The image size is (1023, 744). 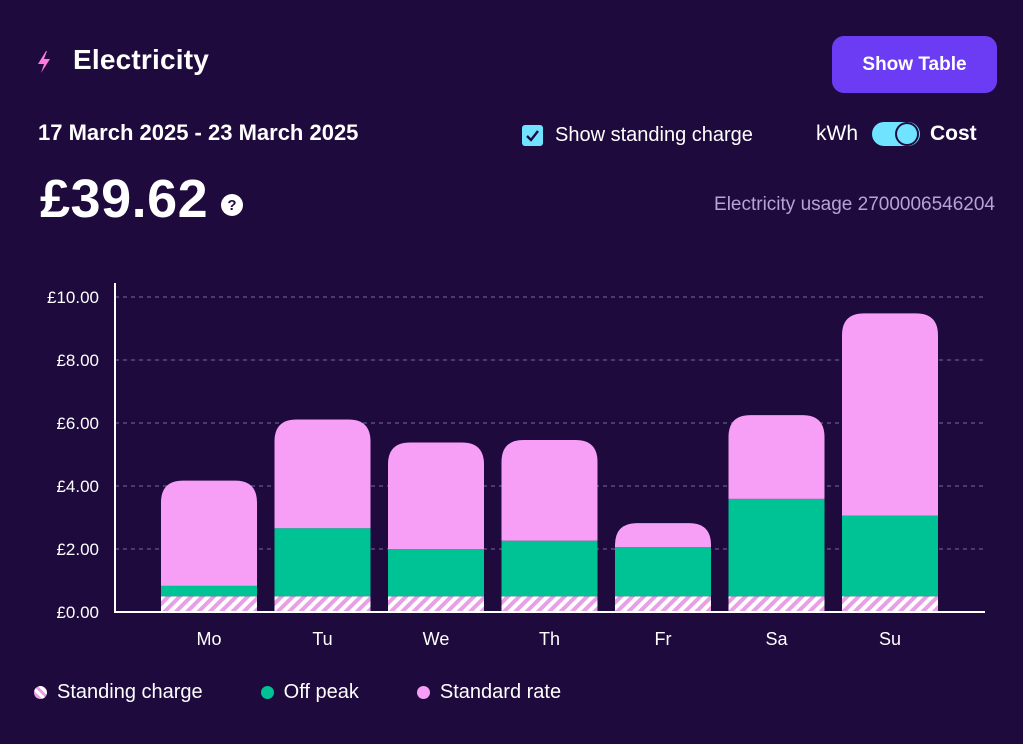 What do you see at coordinates (208, 639) in the screenshot?
I see `x-tick-label: Mo` at bounding box center [208, 639].